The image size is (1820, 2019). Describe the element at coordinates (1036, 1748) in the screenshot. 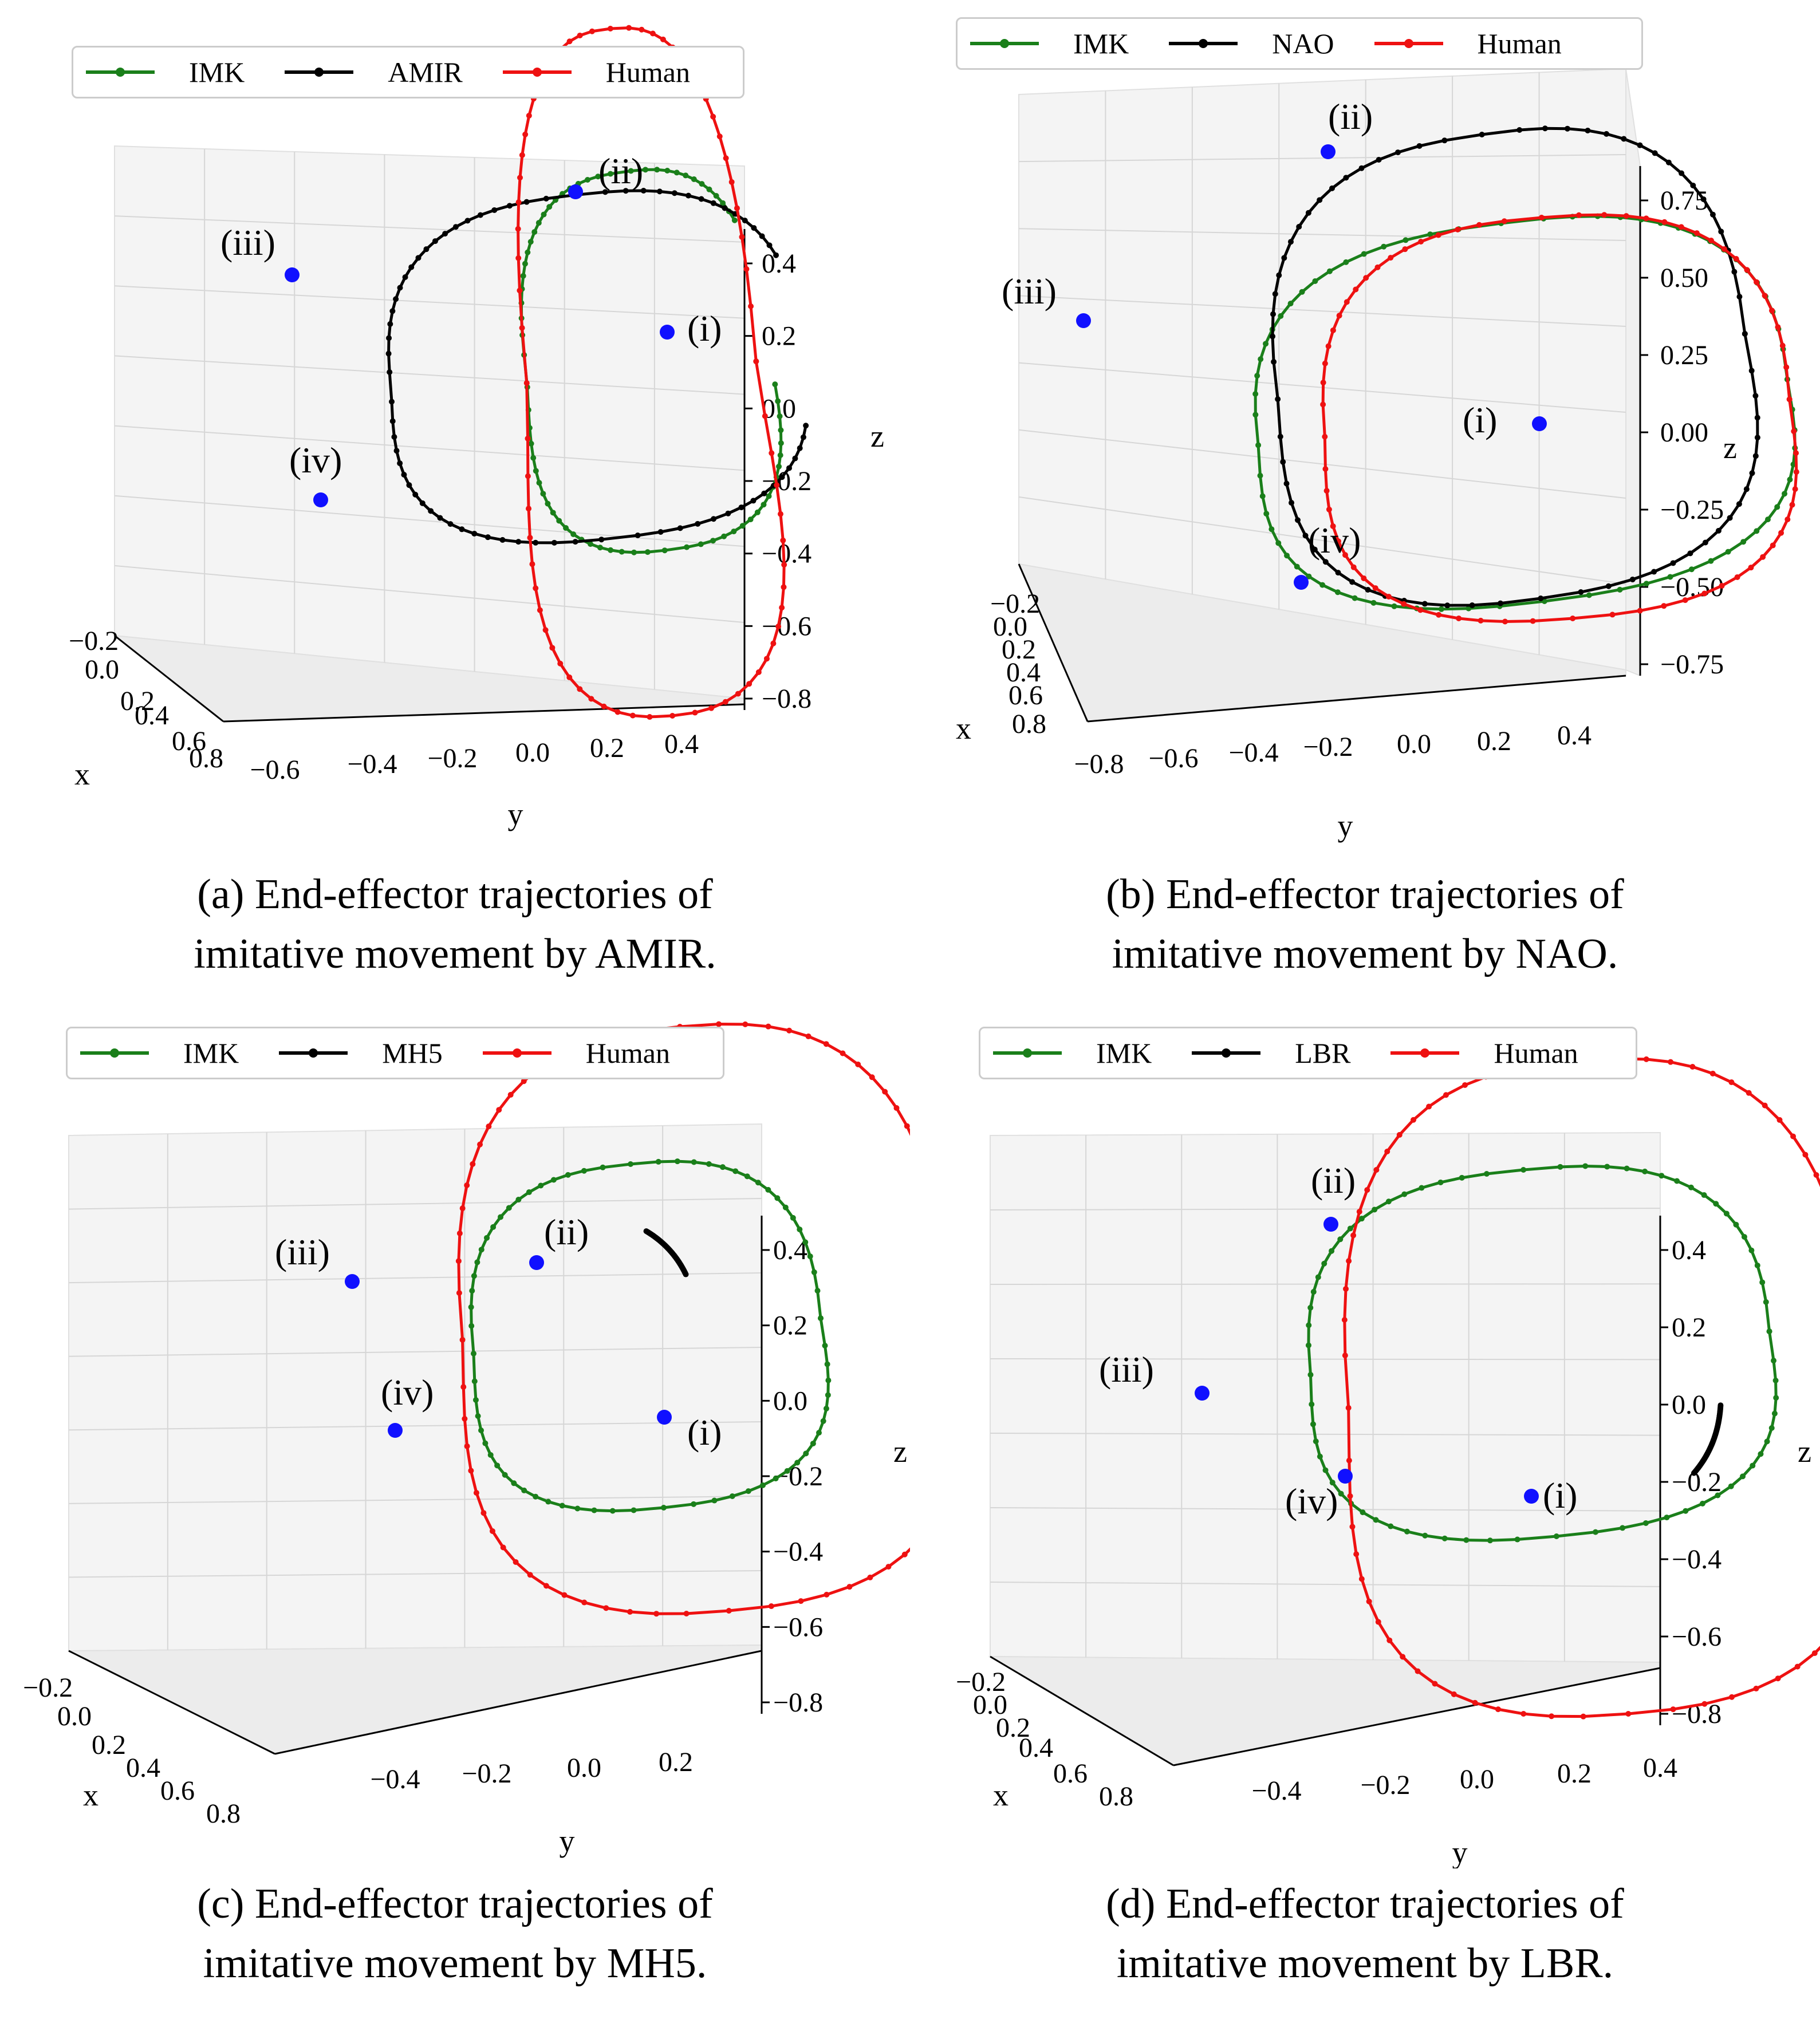

I see `x-tick-label: 0.4` at that location.